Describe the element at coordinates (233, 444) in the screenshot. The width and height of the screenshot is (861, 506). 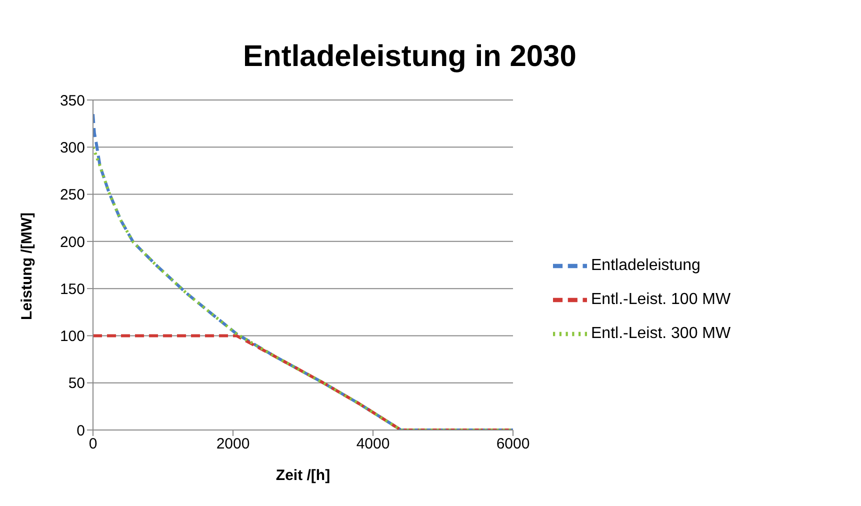
I see `x-tick-label: 2000` at that location.